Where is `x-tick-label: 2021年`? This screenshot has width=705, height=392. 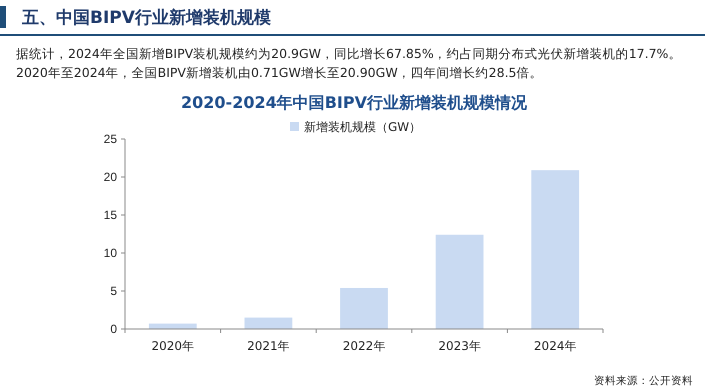 x-tick-label: 2021年 is located at coordinates (268, 346).